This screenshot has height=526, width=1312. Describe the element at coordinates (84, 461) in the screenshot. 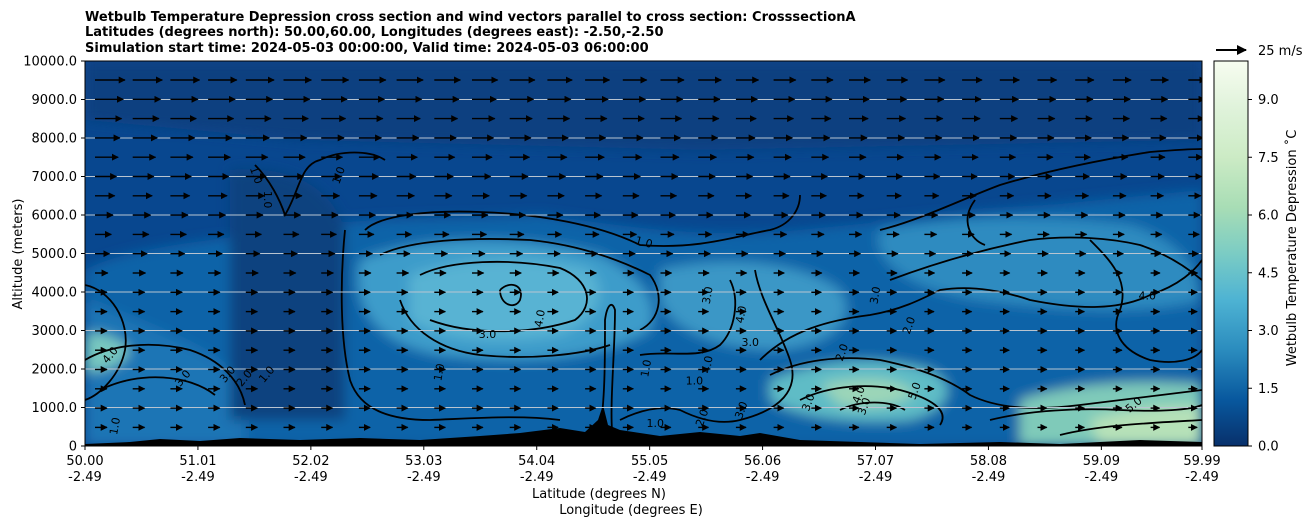

I see `x-tick-label-lat: 50.00` at that location.